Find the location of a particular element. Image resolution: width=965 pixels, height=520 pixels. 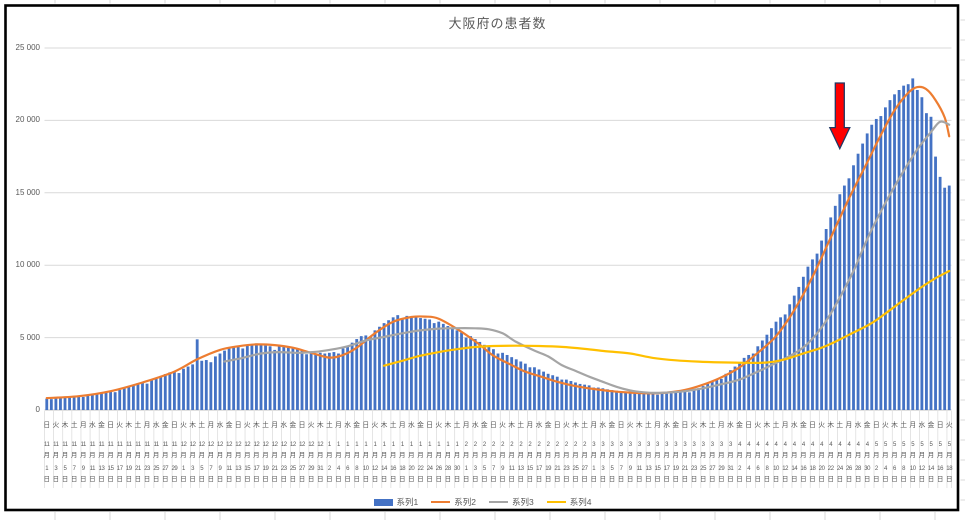

x-label-part: 30 is located at coordinates (457, 469).